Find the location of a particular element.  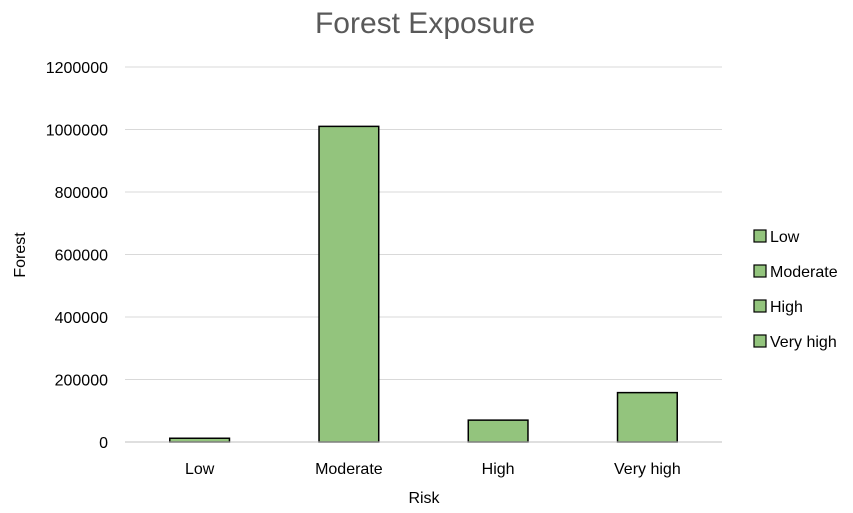

y-tick-label: 800000 is located at coordinates (81, 193).